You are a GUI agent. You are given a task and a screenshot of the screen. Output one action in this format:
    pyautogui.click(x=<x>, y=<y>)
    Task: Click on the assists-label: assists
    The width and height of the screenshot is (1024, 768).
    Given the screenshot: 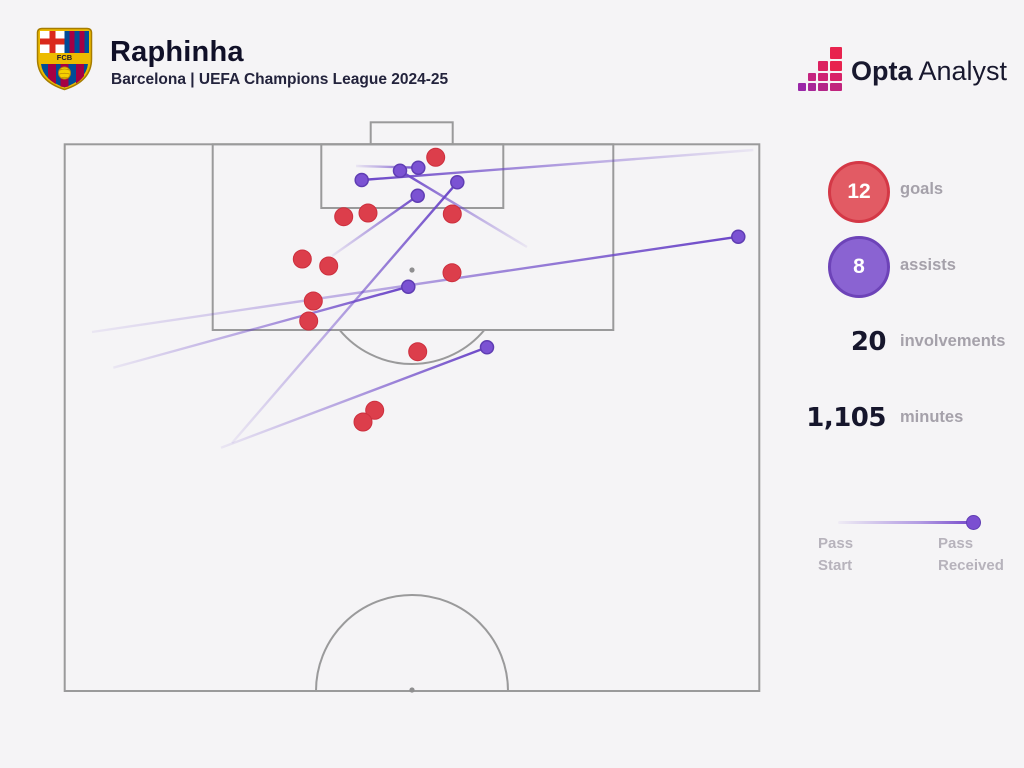 What is the action you would take?
    pyautogui.click(x=928, y=265)
    